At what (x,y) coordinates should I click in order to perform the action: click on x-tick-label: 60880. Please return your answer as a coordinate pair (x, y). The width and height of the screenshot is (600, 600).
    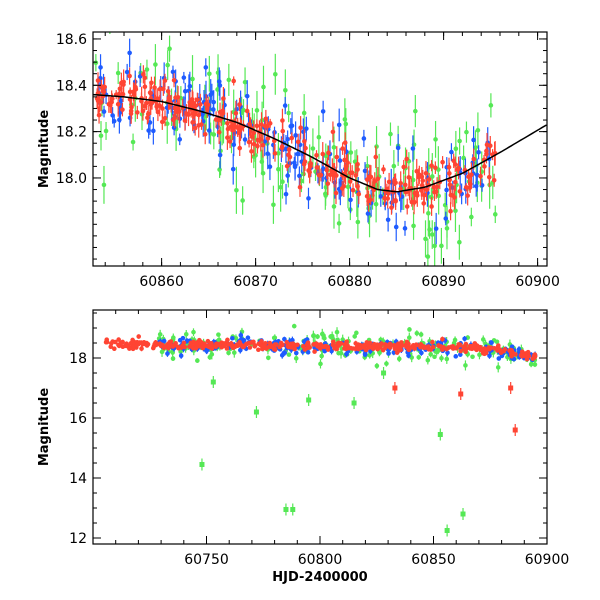
    Looking at the image, I should click on (349, 282).